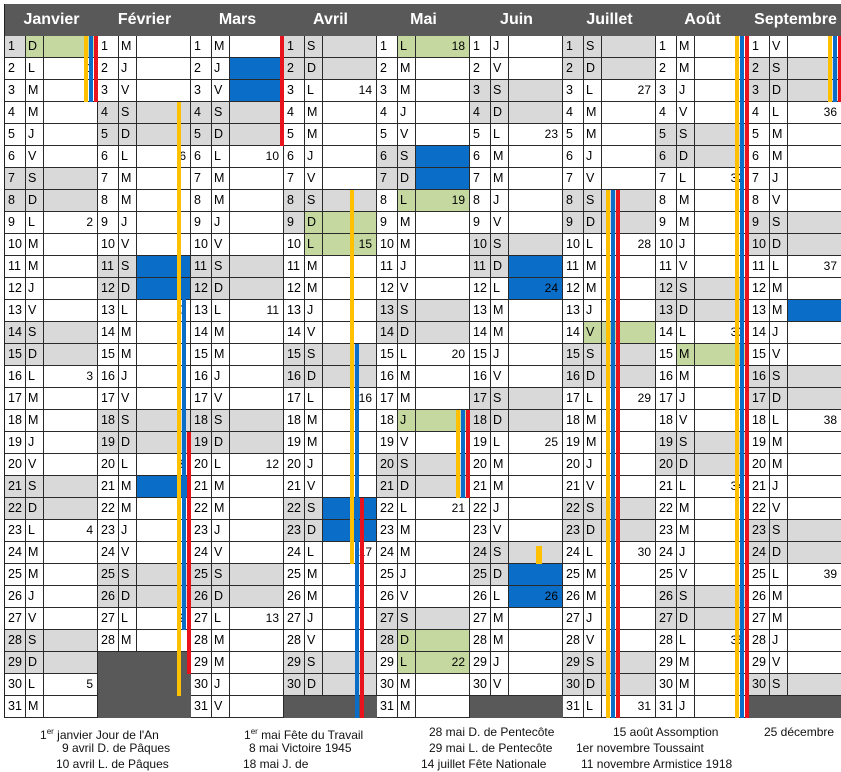  Describe the element at coordinates (15, 509) in the screenshot. I see `janvier-day-number-22: 22` at that location.